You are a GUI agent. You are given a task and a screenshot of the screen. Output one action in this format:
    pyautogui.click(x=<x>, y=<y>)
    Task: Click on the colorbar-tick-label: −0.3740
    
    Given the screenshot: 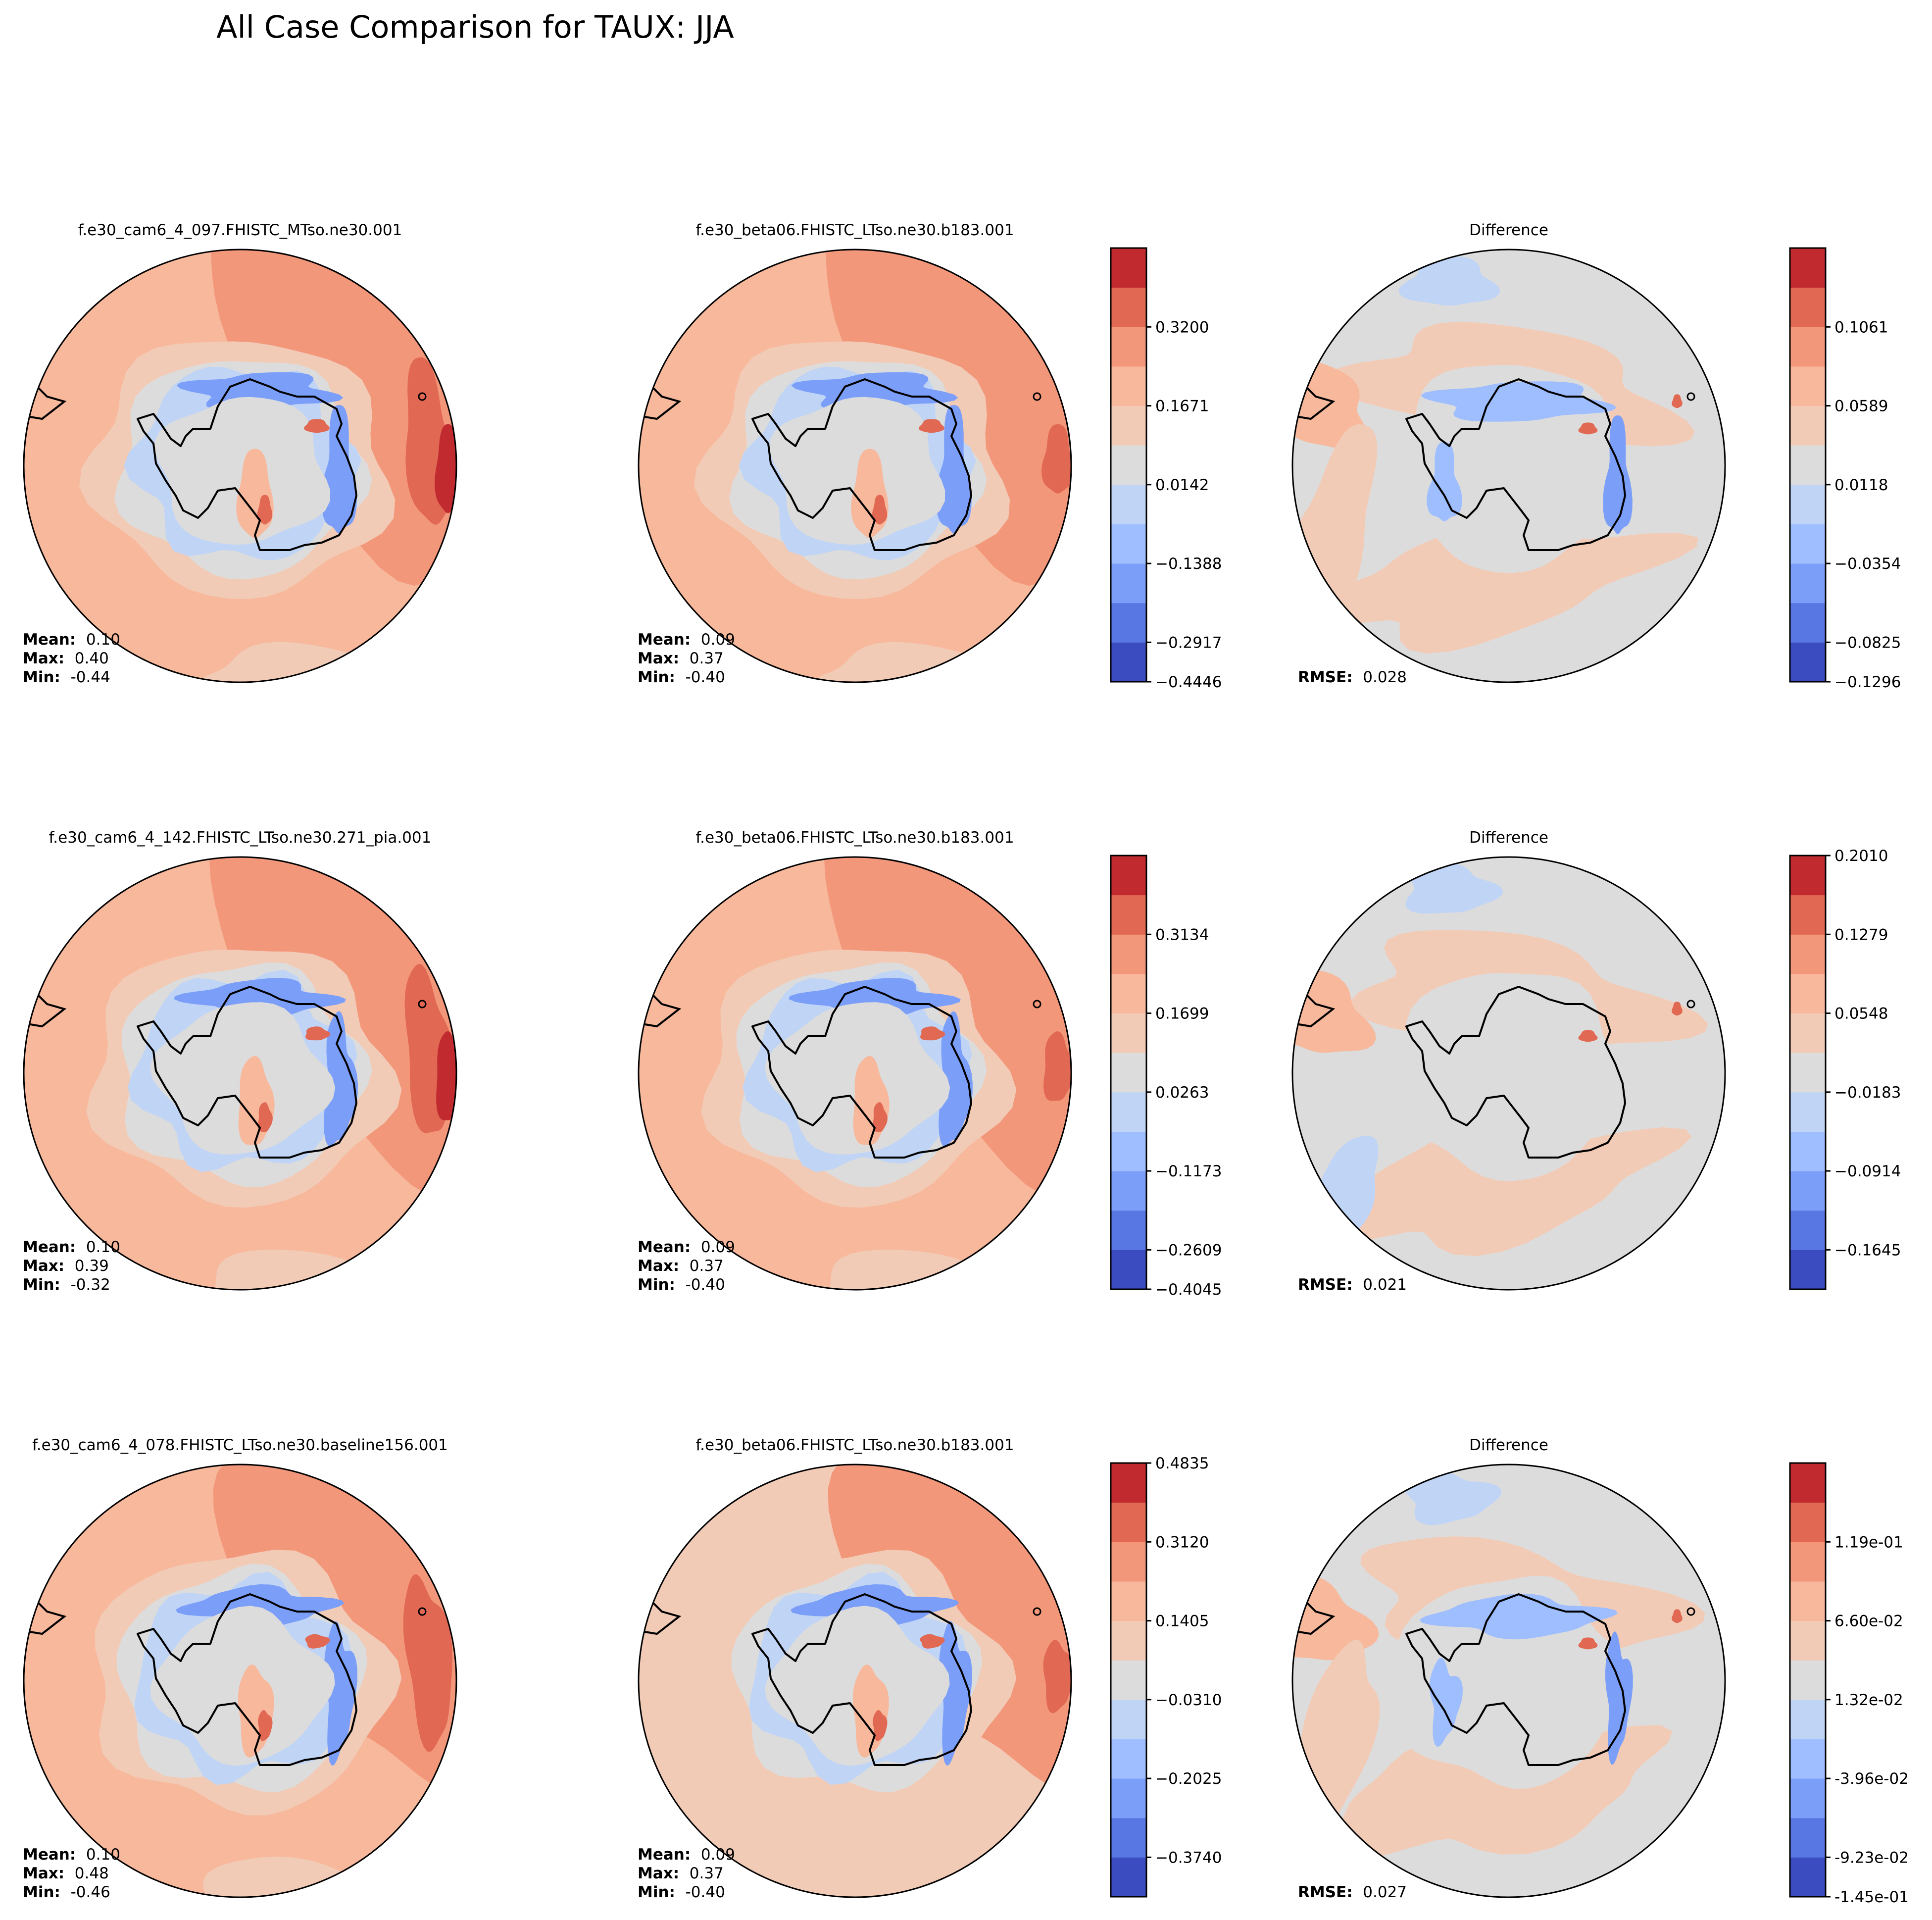 What is the action you would take?
    pyautogui.click(x=1188, y=1858)
    